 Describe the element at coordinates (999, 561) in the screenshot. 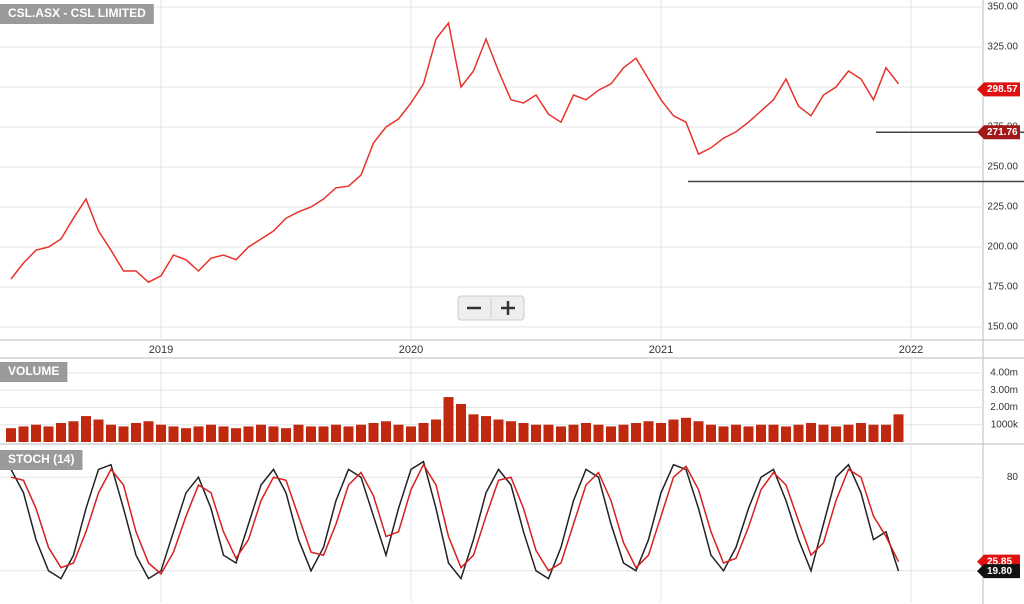

I see `price-tag-label: 25.85` at that location.